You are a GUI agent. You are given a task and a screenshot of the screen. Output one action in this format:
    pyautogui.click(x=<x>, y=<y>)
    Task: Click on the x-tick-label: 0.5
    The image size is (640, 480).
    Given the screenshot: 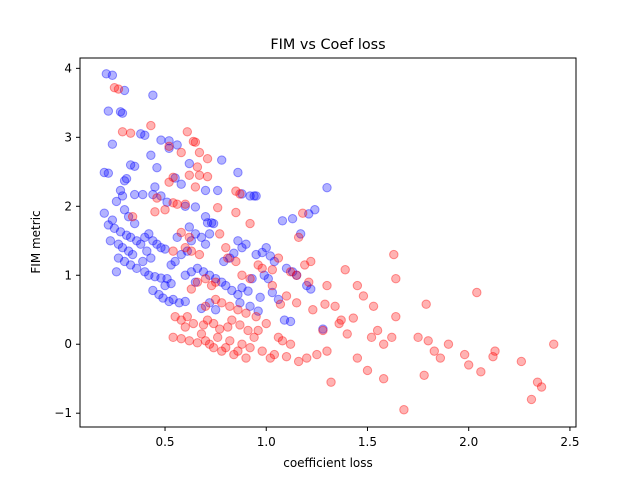 What is the action you would take?
    pyautogui.click(x=164, y=442)
    